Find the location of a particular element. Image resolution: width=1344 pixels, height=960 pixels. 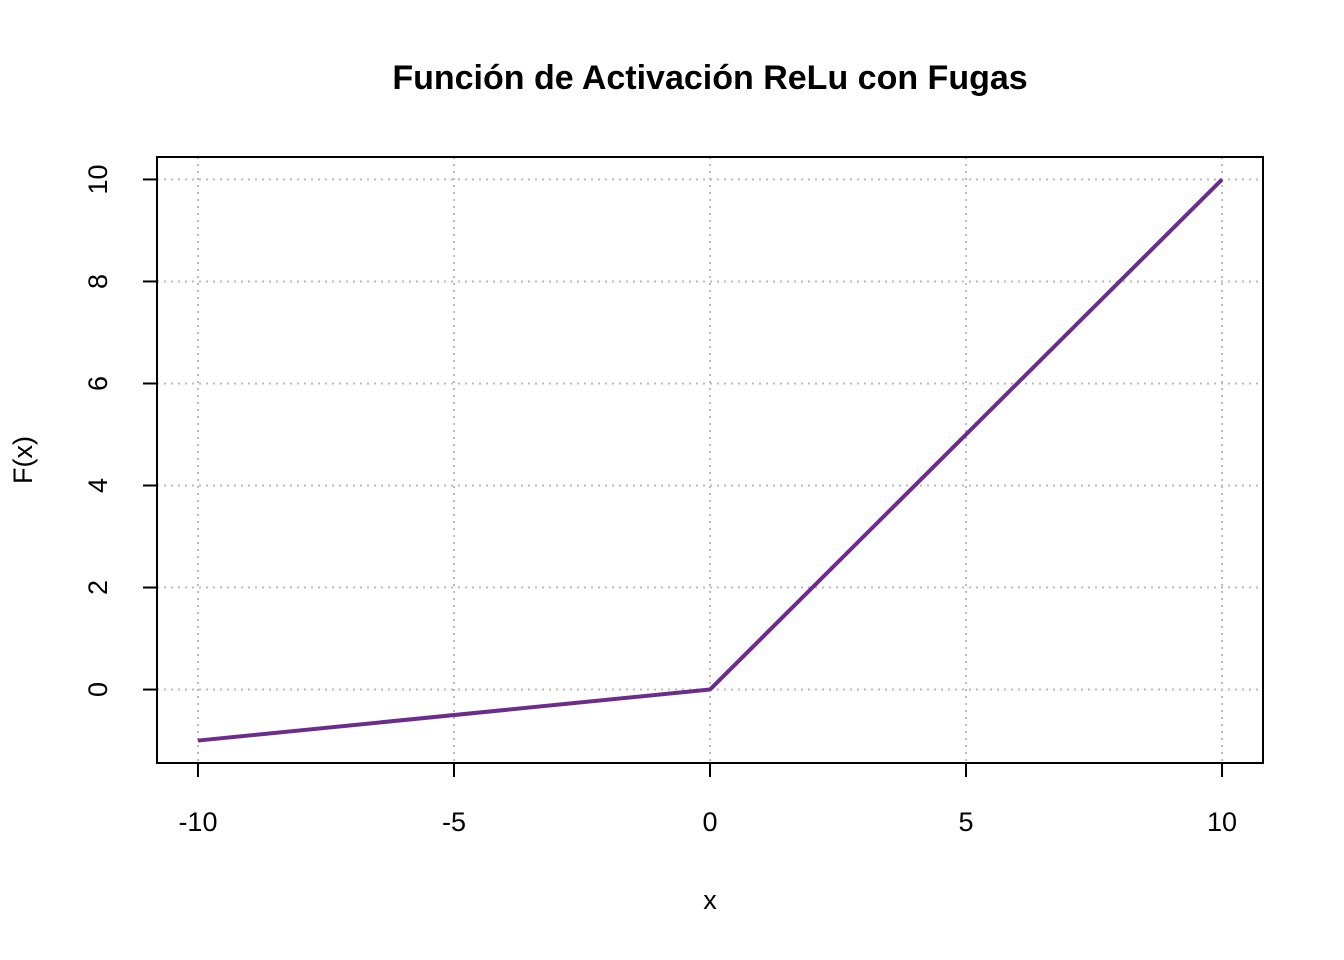

y-tick-label: 2 is located at coordinates (98, 587).